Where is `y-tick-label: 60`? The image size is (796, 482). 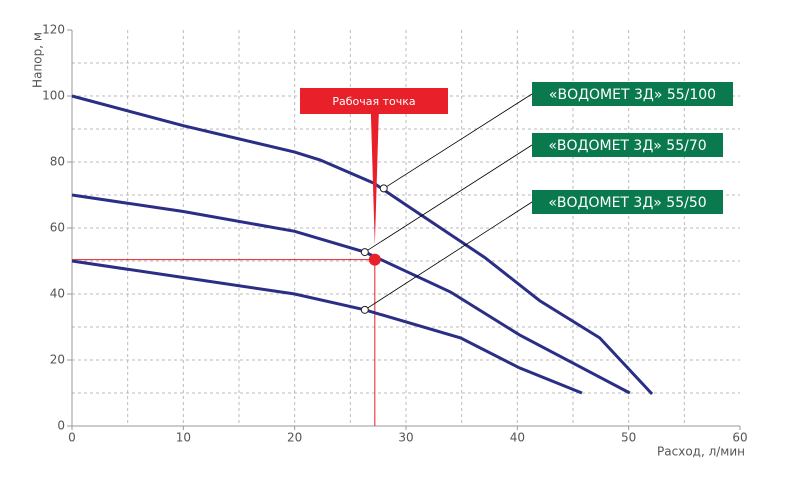
y-tick-label: 60 is located at coordinates (57, 228).